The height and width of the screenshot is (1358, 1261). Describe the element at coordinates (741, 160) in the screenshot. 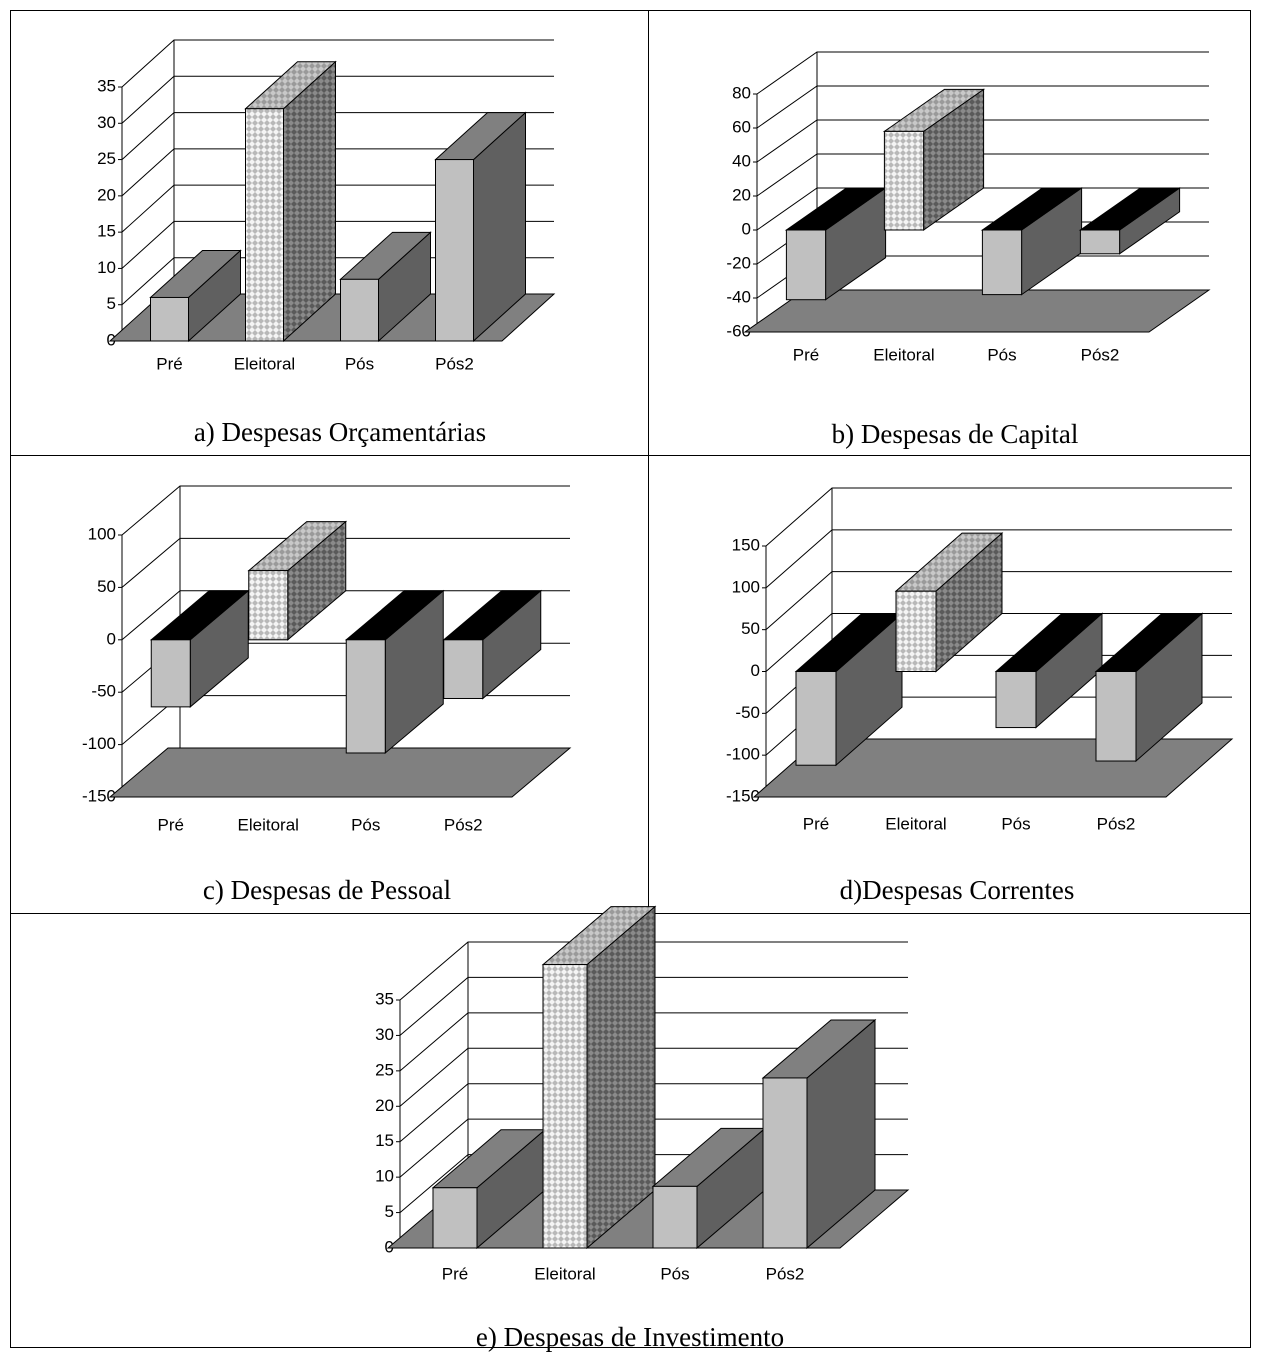

I see `y-tick-label: 40` at that location.